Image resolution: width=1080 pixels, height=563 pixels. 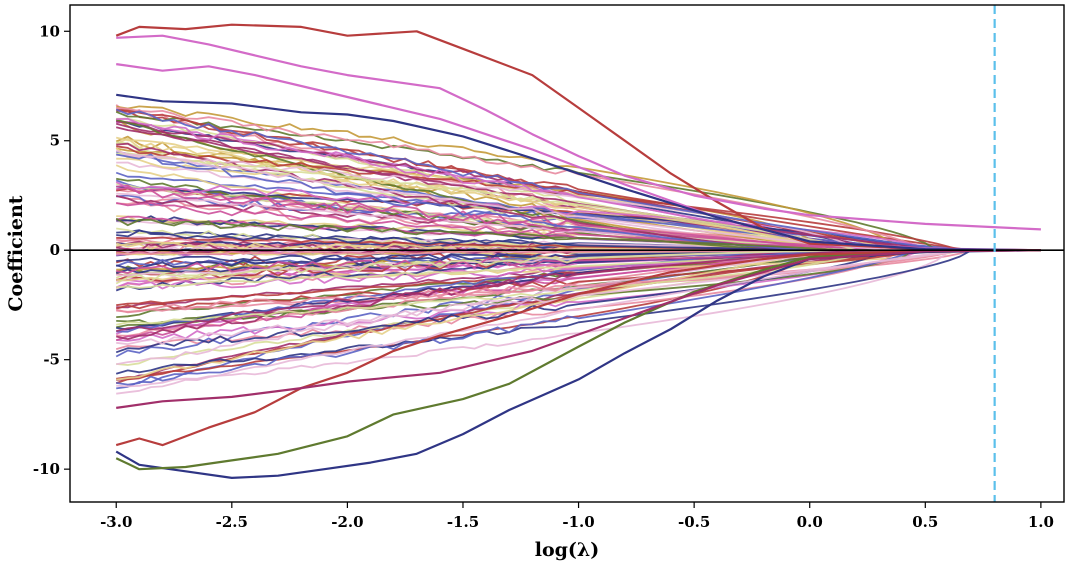 I want to click on x-axis-title-text: log(λ), so click(x=567, y=550).